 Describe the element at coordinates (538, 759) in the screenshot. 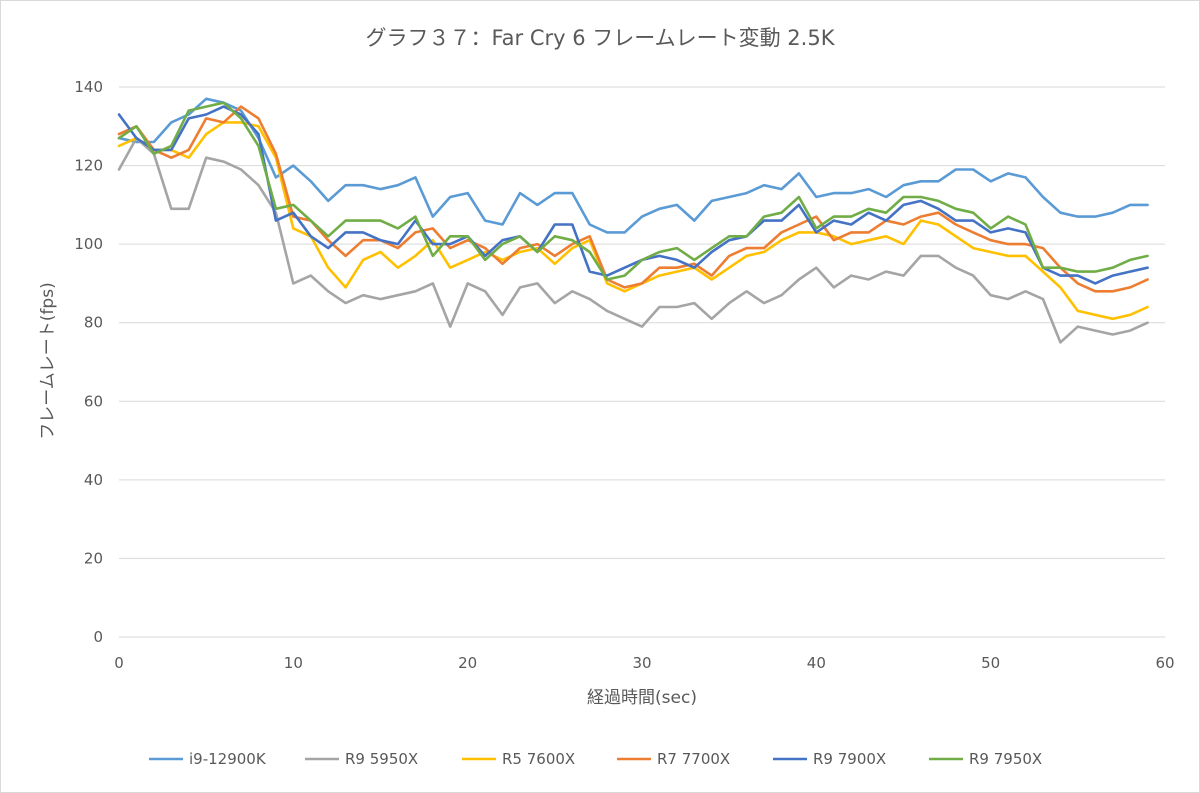

I see `legend-label: R5 7600X` at that location.